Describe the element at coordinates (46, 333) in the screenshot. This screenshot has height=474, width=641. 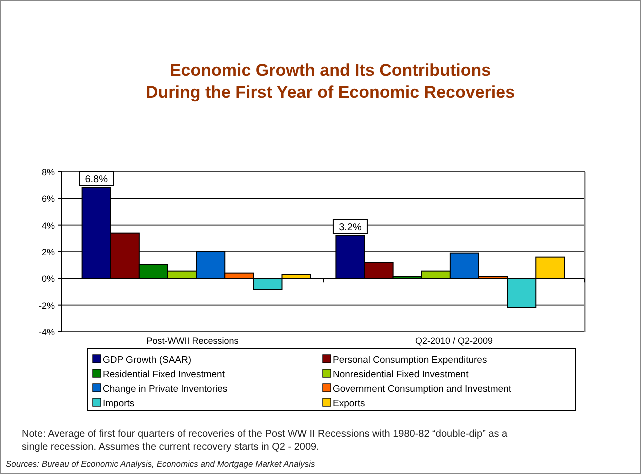
I see `y-tick-label: -4%` at that location.